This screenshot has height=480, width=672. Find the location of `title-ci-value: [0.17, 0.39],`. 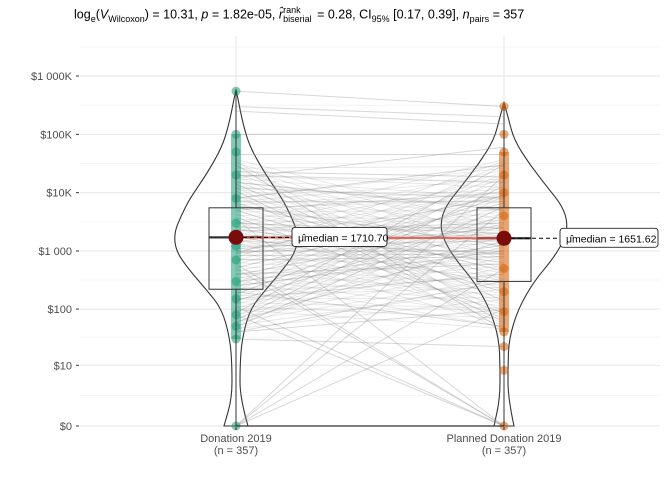

title-ci-value: [0.17, 0.39], is located at coordinates (424, 14).